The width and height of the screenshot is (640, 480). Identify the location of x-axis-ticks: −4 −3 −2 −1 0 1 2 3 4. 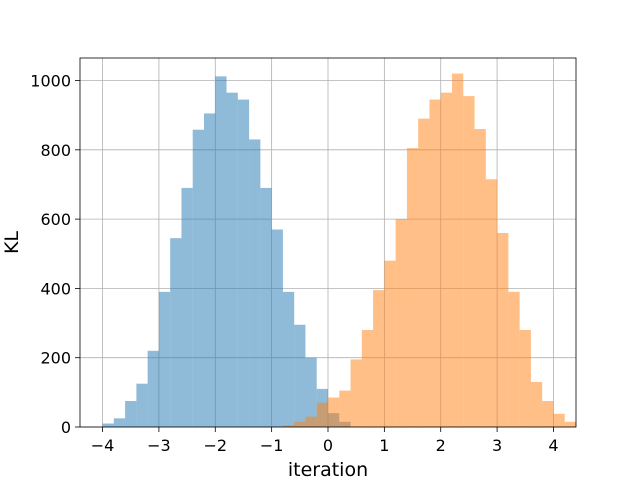
(325, 441).